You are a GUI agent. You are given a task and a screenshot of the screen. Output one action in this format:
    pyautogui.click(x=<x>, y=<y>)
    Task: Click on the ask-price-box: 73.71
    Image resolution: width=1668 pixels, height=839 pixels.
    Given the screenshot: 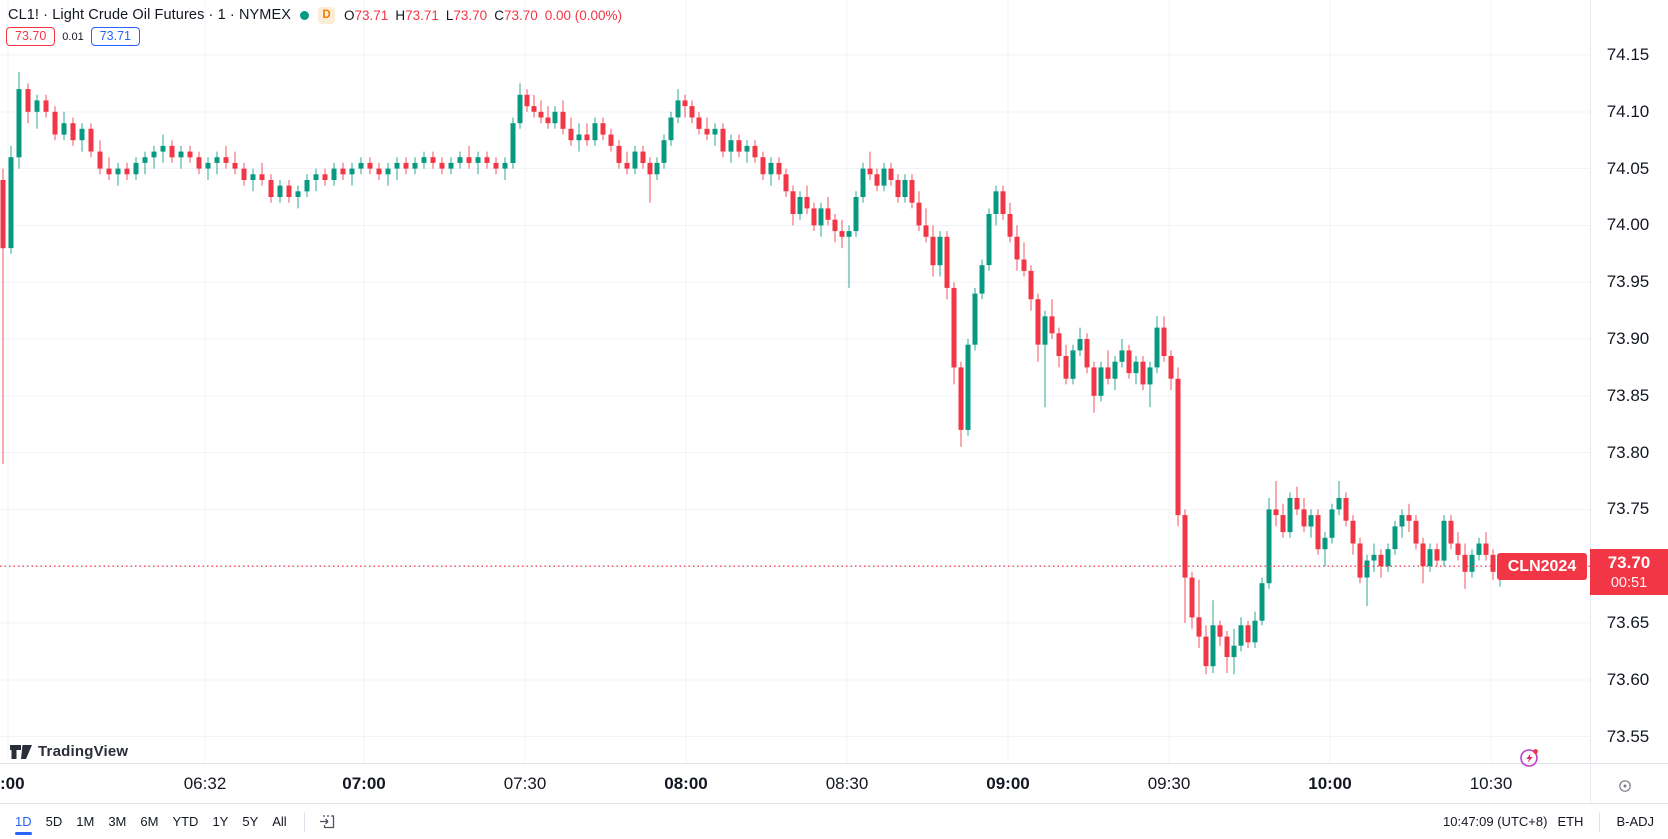 What is the action you would take?
    pyautogui.click(x=115, y=36)
    